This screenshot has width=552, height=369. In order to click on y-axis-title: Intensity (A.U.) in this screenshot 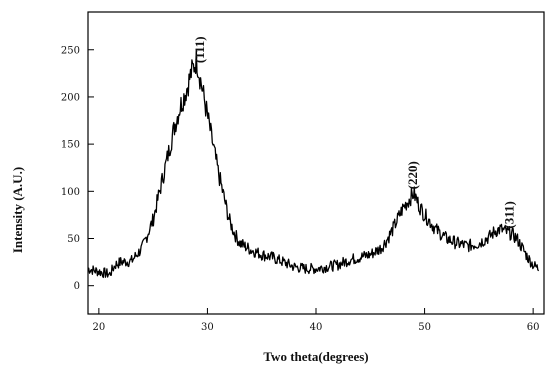, I will do `click(17, 210)`.